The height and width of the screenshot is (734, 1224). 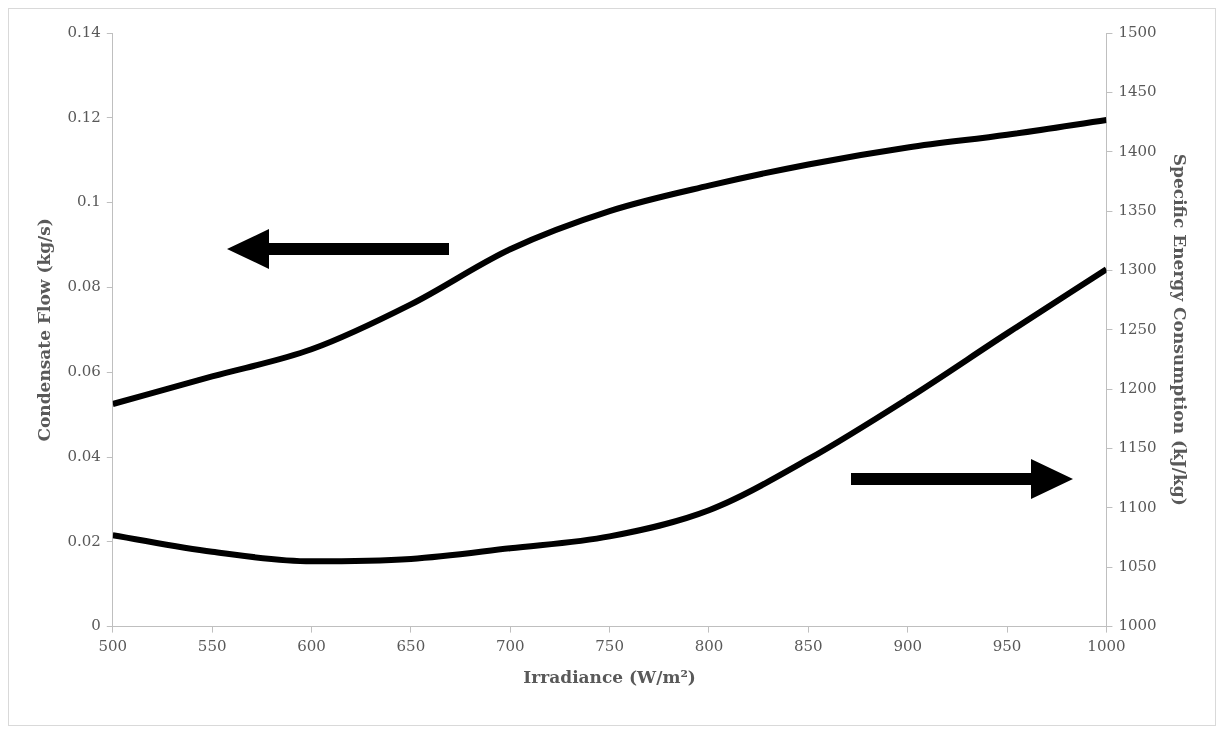 I want to click on y-tick-label: 0.14, so click(x=84, y=31).